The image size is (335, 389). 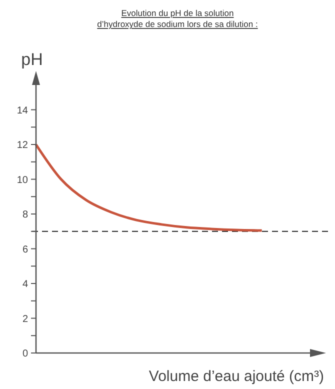 I want to click on y-tick-label: 14, so click(x=22, y=110).